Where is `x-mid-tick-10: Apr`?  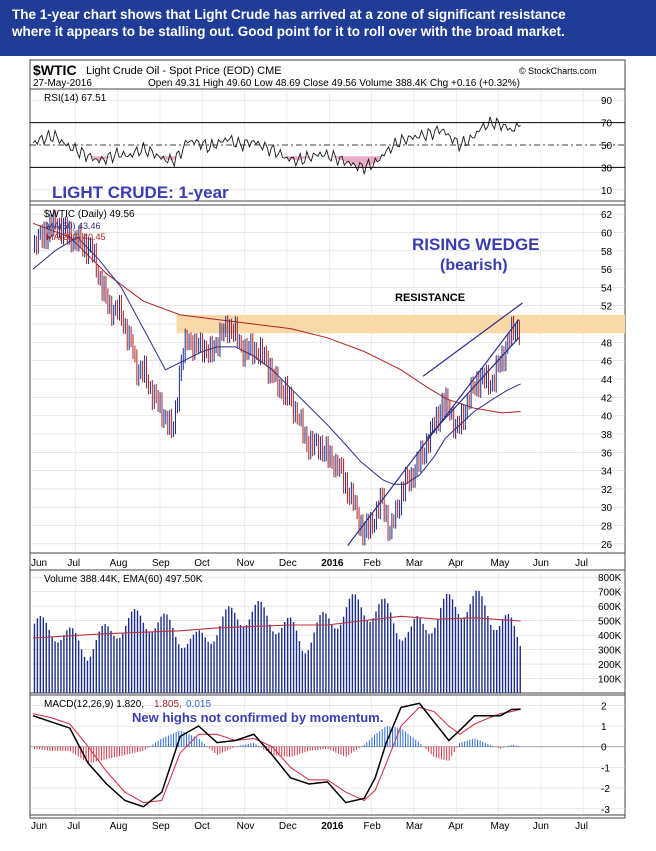 x-mid-tick-10: Apr is located at coordinates (456, 563).